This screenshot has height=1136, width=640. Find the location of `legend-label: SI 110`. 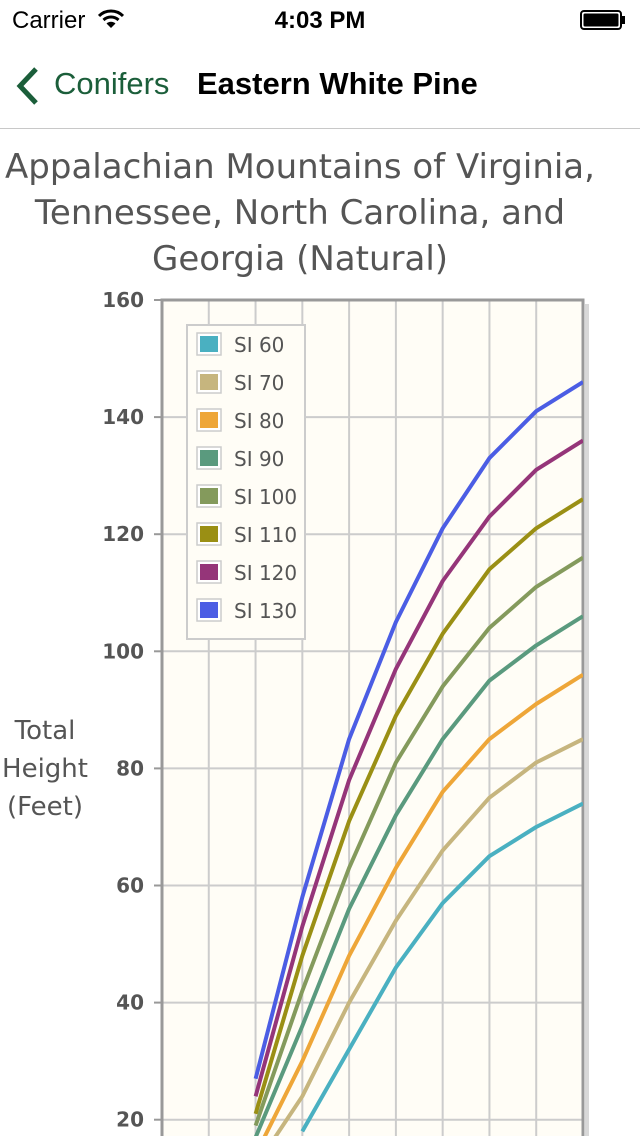

legend-label: SI 110 is located at coordinates (265, 535).